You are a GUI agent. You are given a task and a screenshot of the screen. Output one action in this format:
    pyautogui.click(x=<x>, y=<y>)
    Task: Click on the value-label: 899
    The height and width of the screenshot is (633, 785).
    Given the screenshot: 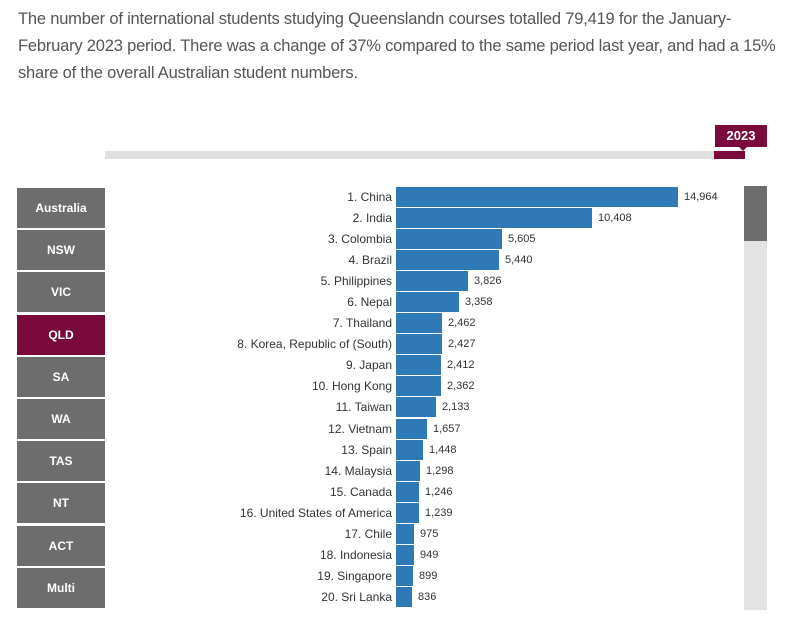 What is the action you would take?
    pyautogui.click(x=428, y=575)
    